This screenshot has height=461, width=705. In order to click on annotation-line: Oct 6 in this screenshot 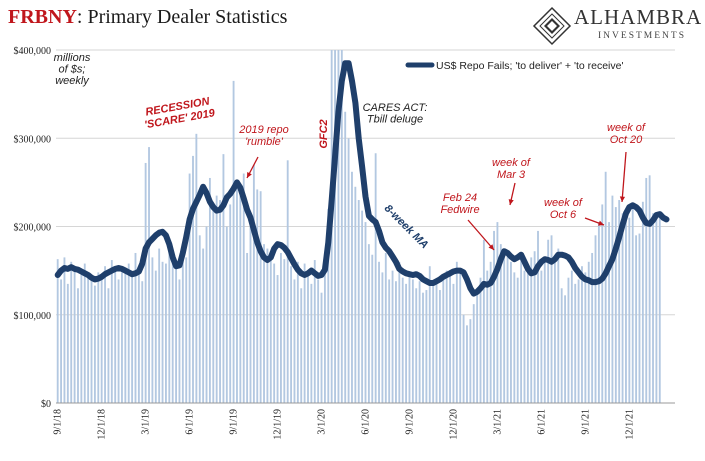, I will do `click(563, 215)`.